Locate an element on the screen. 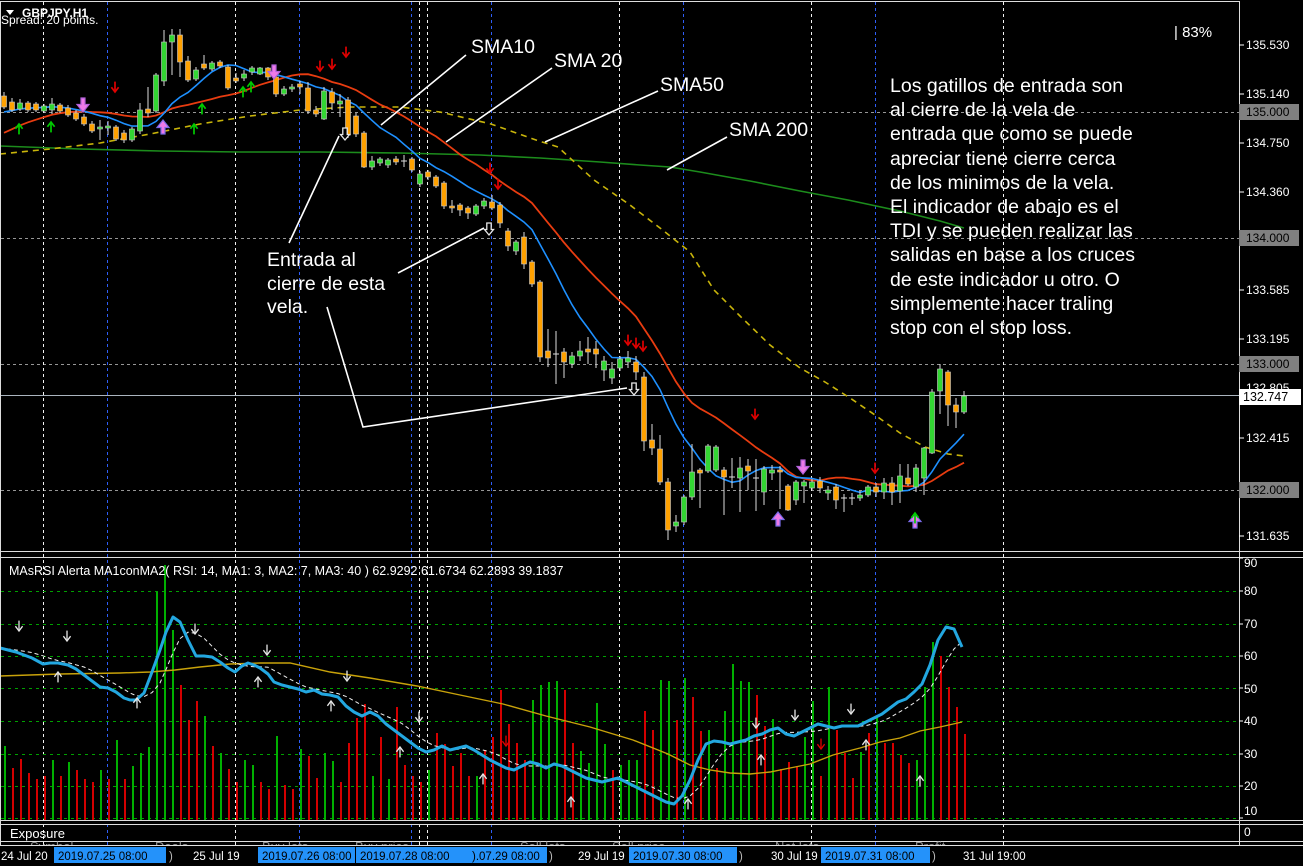  svg-text: Symbol is located at coordinates (51, 846).